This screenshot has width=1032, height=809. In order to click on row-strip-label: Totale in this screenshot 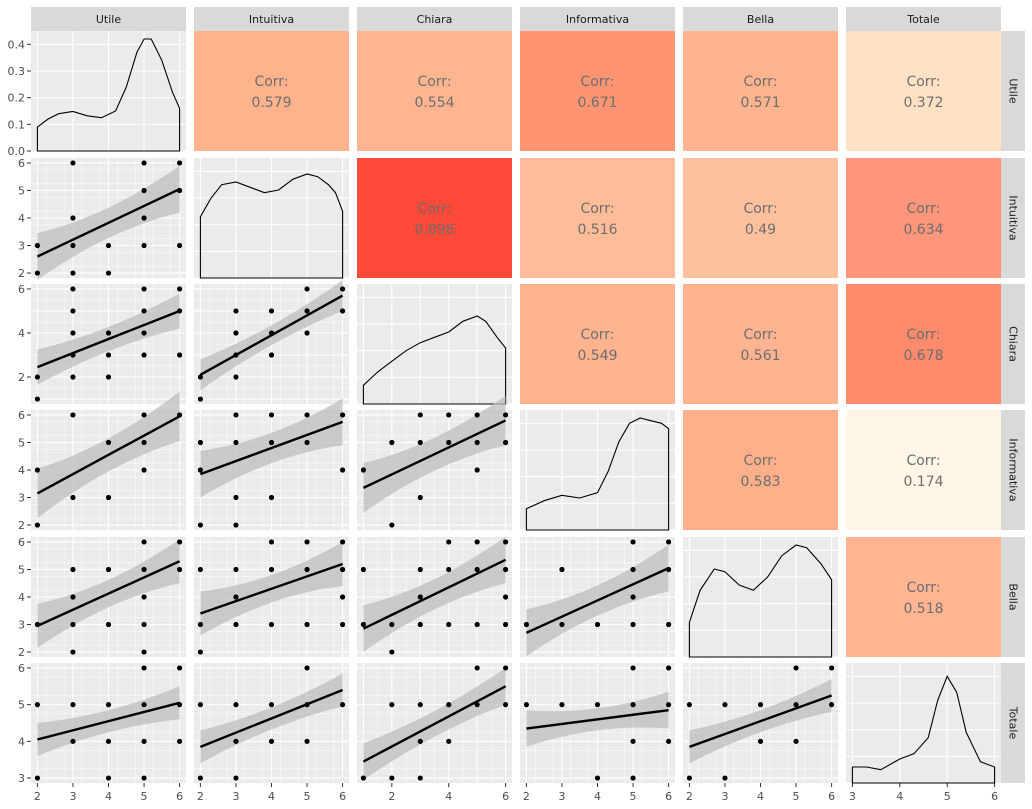, I will do `click(1013, 723)`.